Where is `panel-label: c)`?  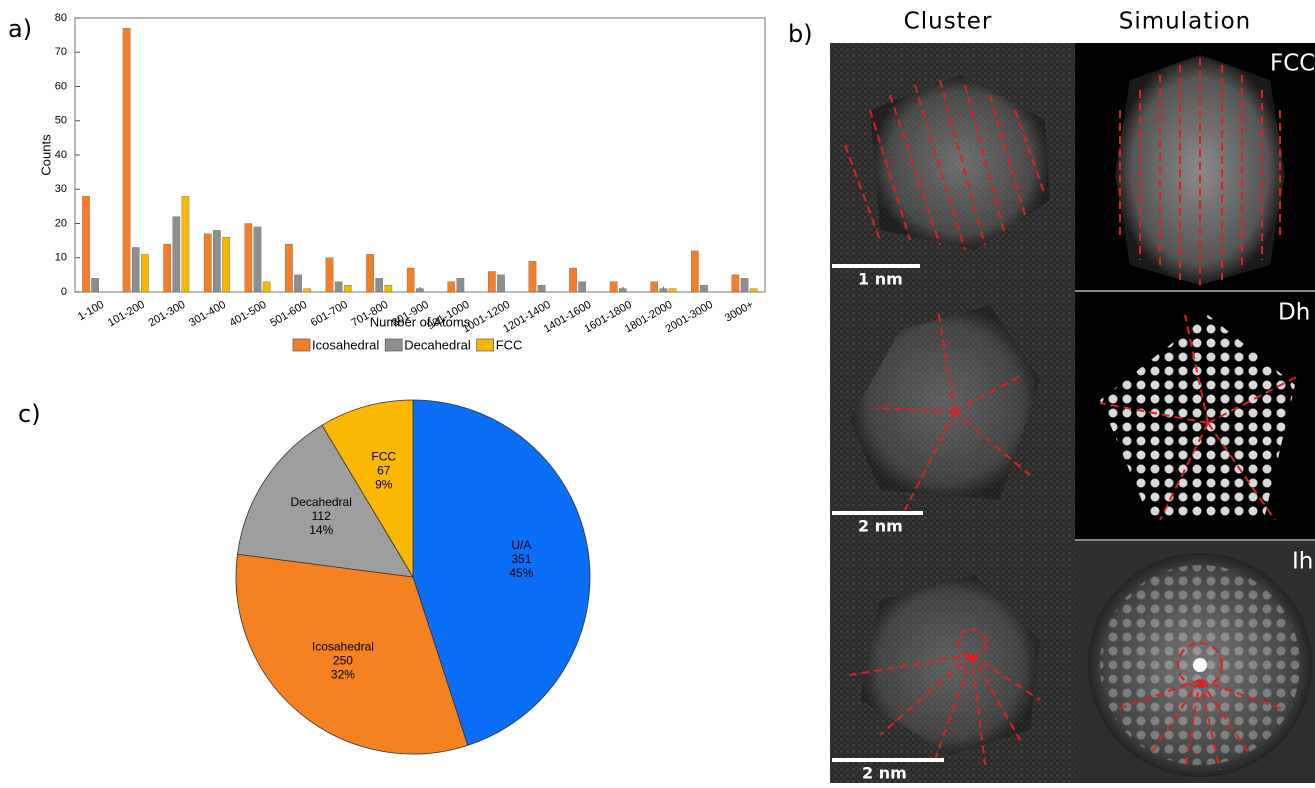
panel-label: c) is located at coordinates (29, 414).